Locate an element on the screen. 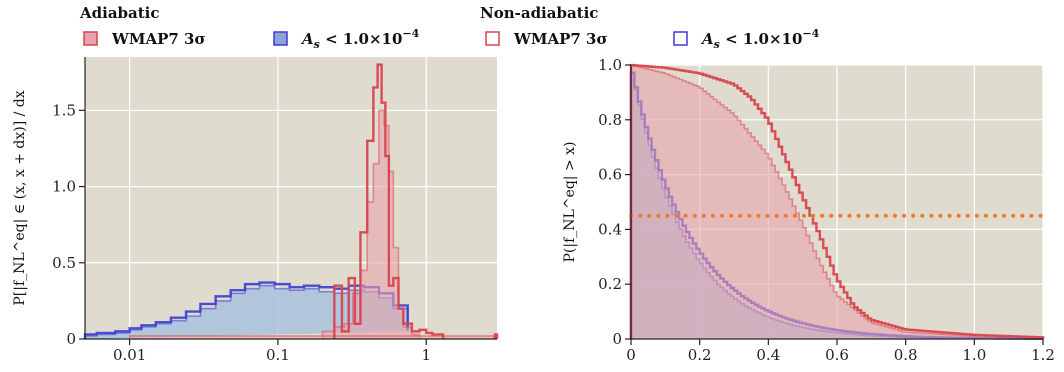 Image resolution: width=1064 pixels, height=372 pixels. legend-label-nonadiabatic-as: As < 1.0×10−4 is located at coordinates (760, 39).